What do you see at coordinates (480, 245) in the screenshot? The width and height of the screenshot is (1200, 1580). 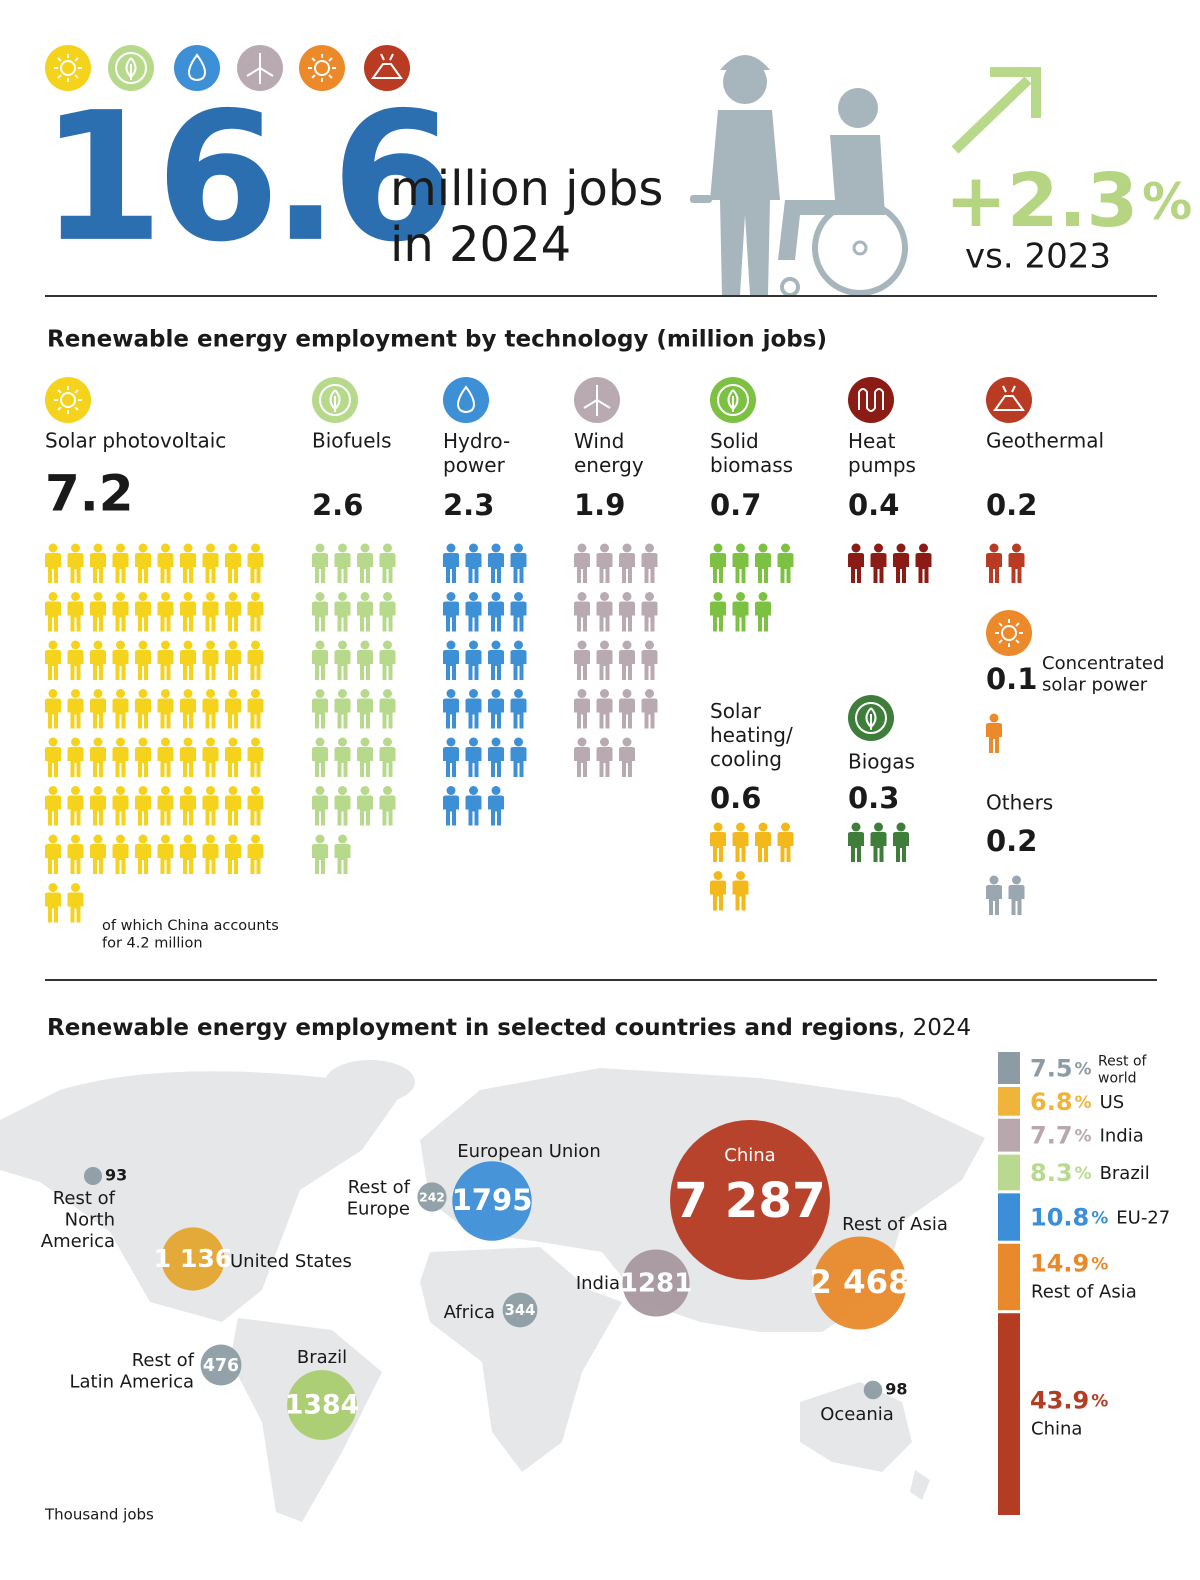 I see `headline-year: in 2024` at bounding box center [480, 245].